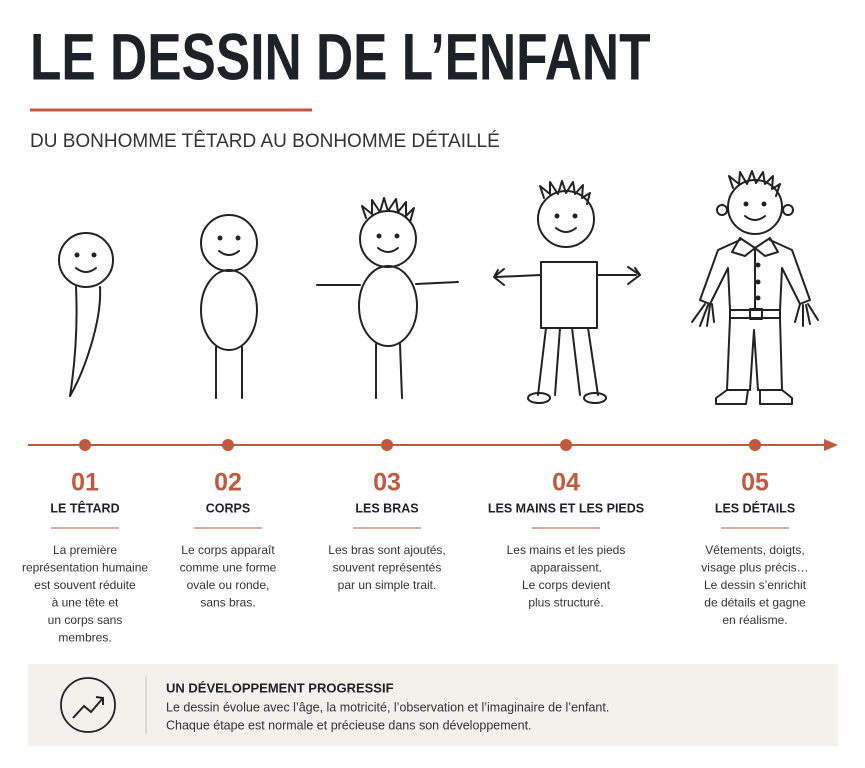 Image resolution: width=865 pixels, height=768 pixels. I want to click on stage-description: La première, so click(85, 550).